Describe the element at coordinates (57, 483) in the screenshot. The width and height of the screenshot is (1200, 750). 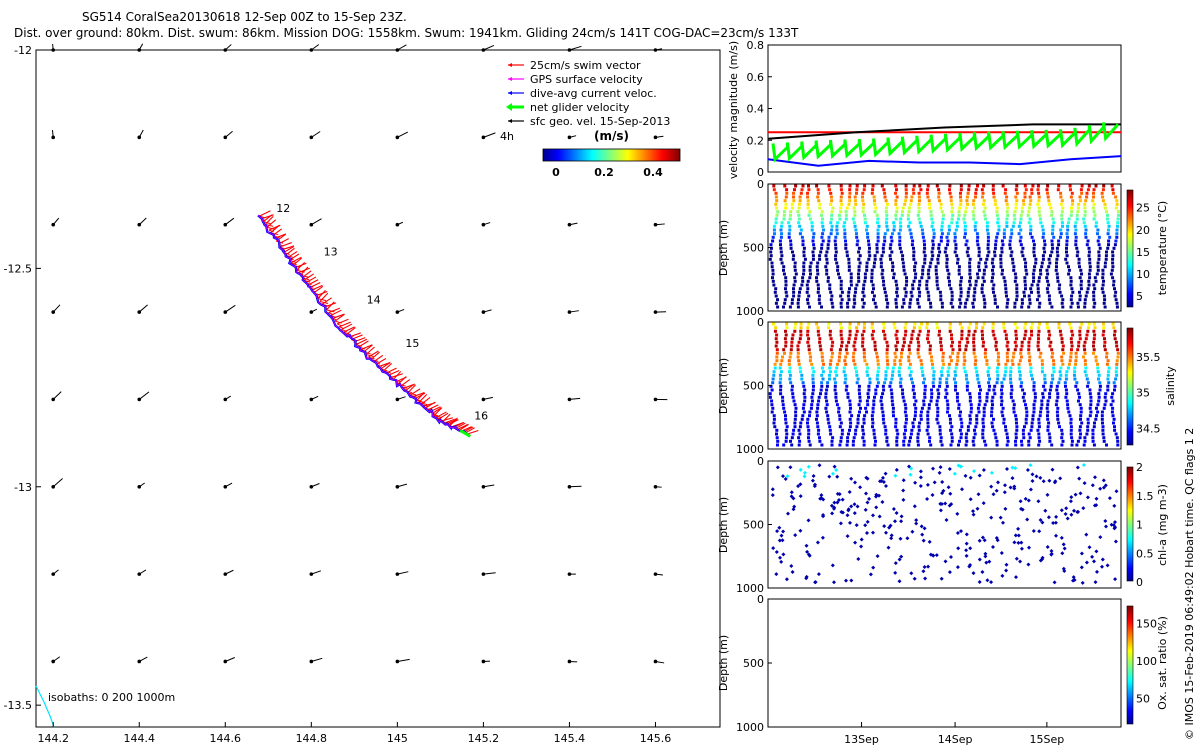
I see `geo-velocity-arrow` at that location.